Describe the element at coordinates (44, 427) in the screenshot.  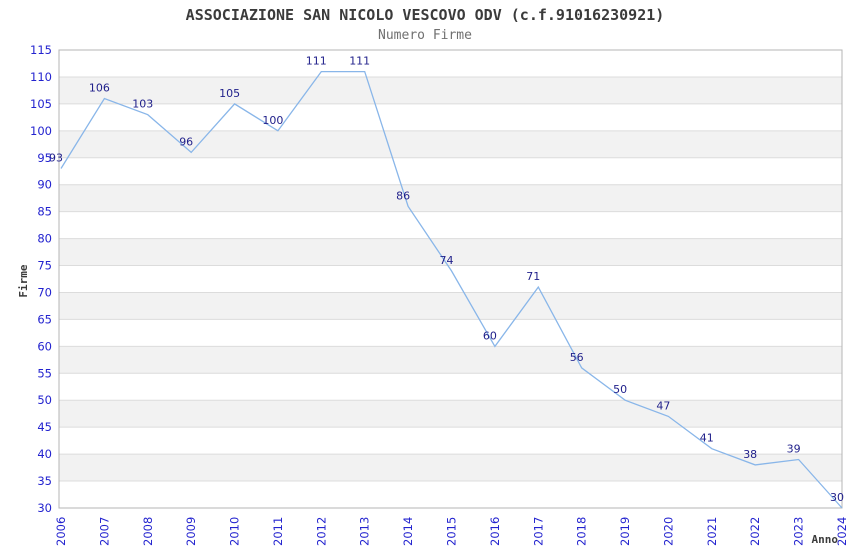
I see `y-tick-label: 45` at that location.